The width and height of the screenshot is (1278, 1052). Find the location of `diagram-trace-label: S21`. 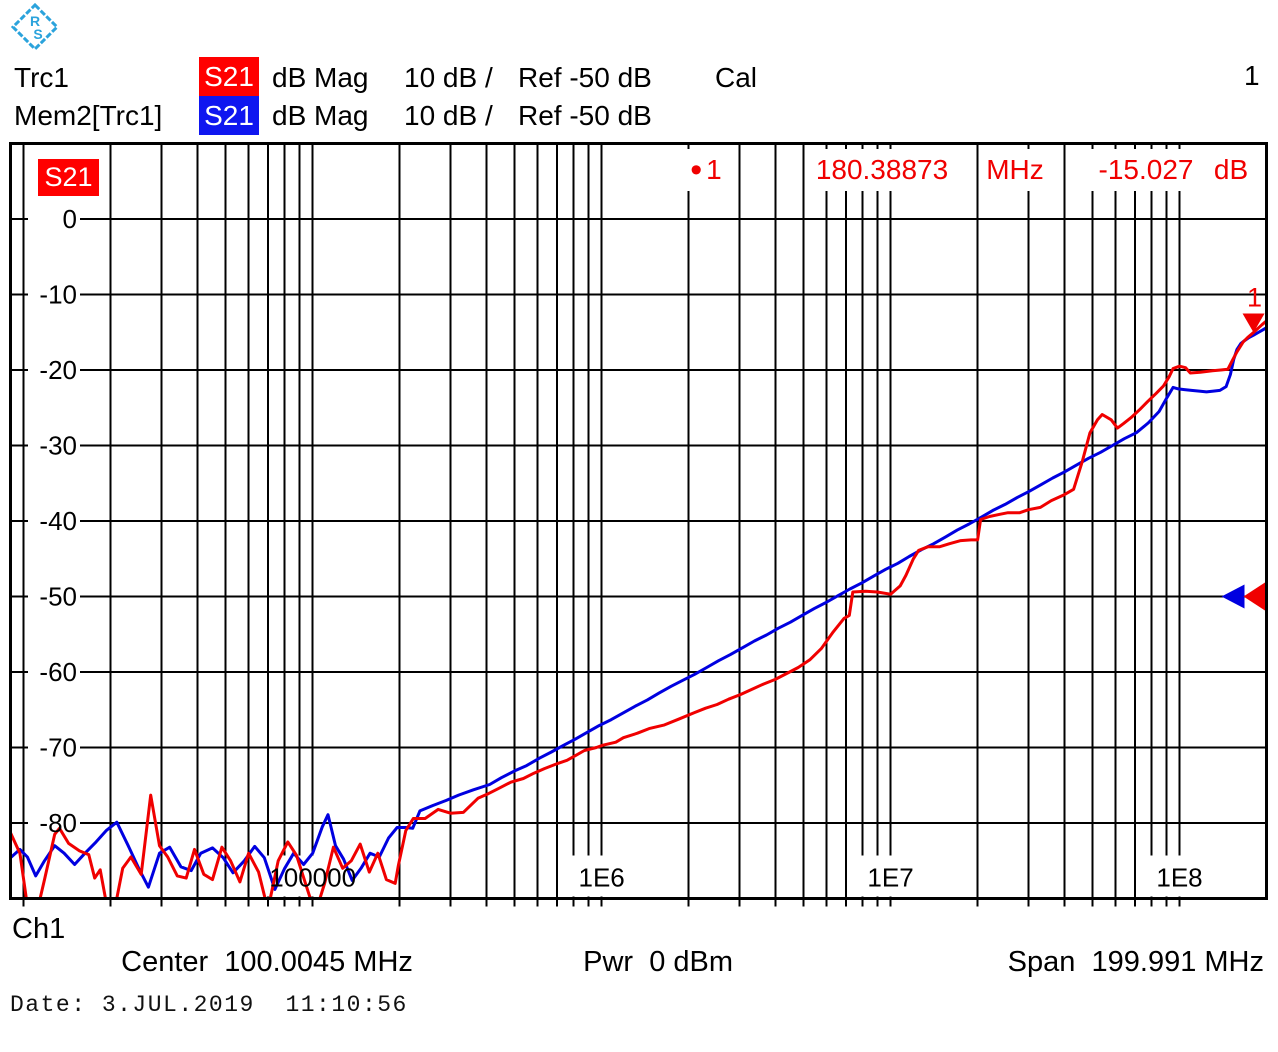

diagram-trace-label: S21 is located at coordinates (68, 177).